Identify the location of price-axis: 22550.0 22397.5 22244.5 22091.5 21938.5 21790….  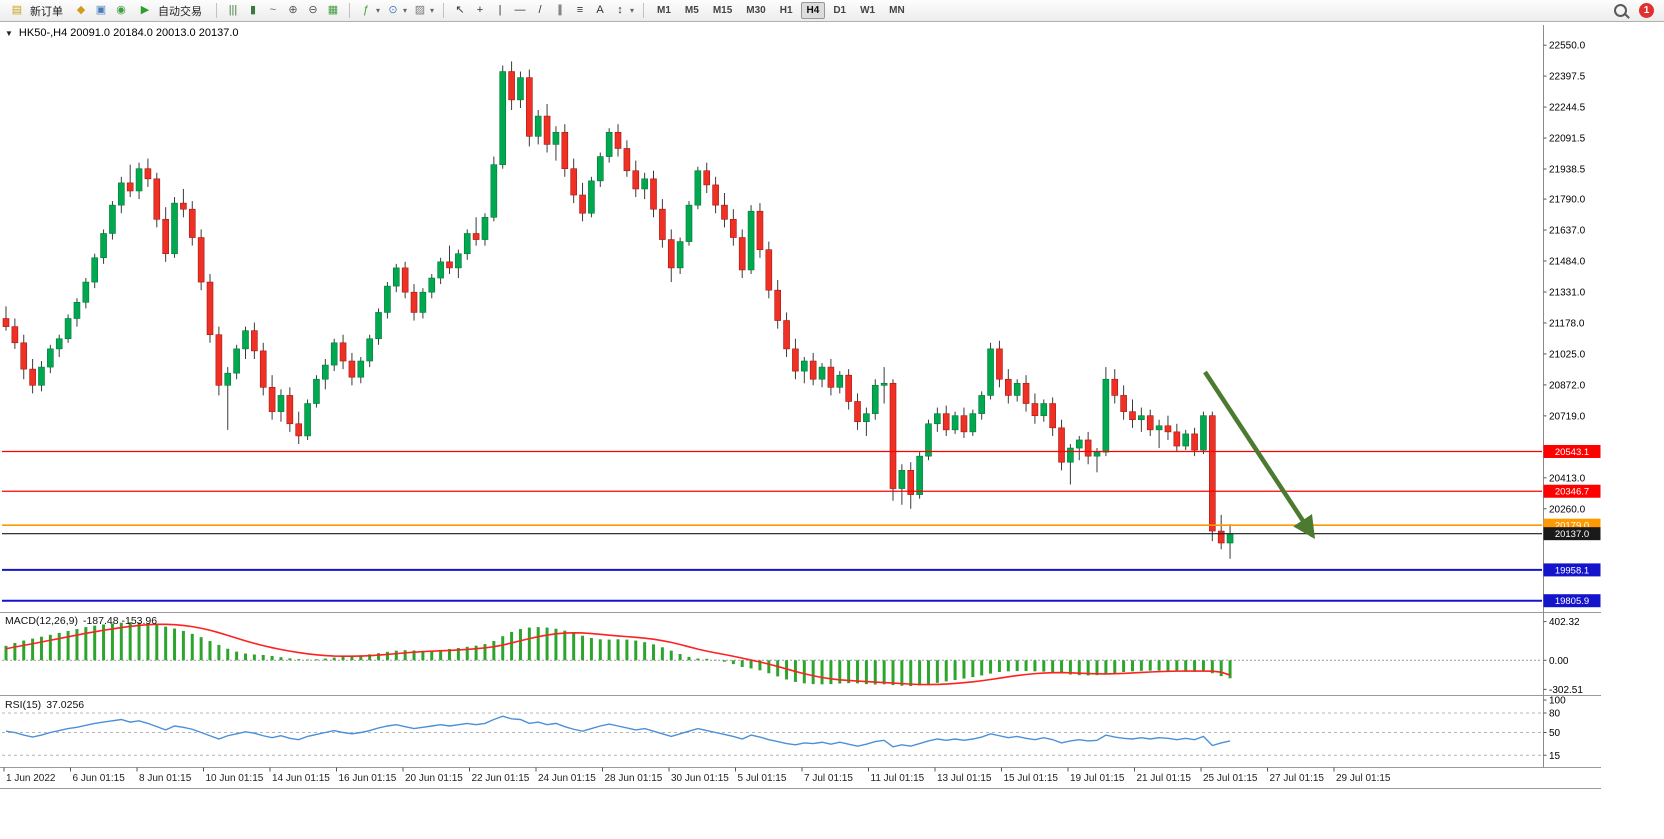
(1564, 278).